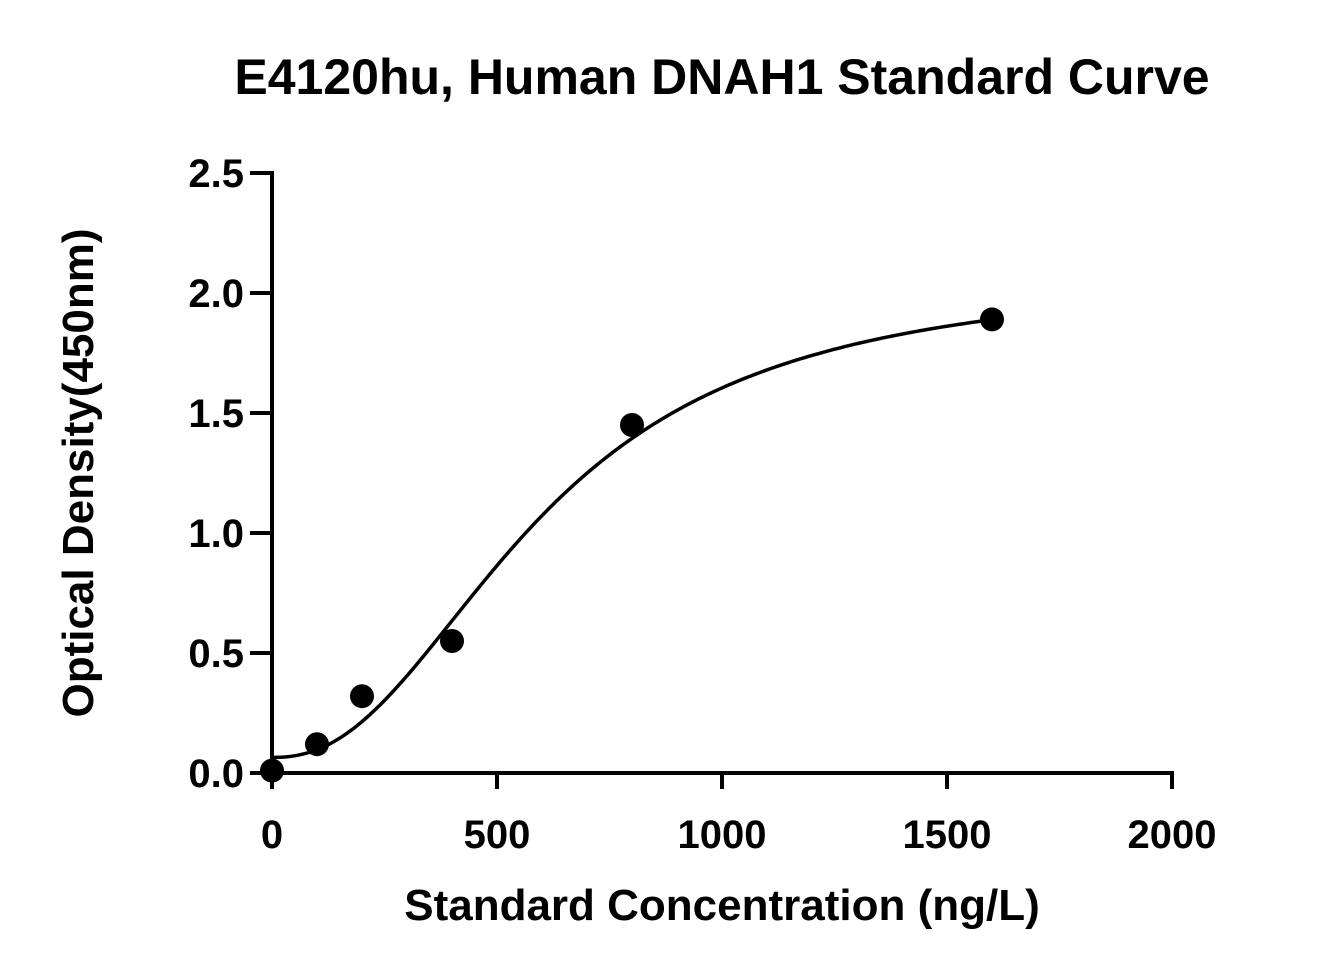 The width and height of the screenshot is (1329, 975). Describe the element at coordinates (1172, 835) in the screenshot. I see `x-tick-label: 2000` at that location.